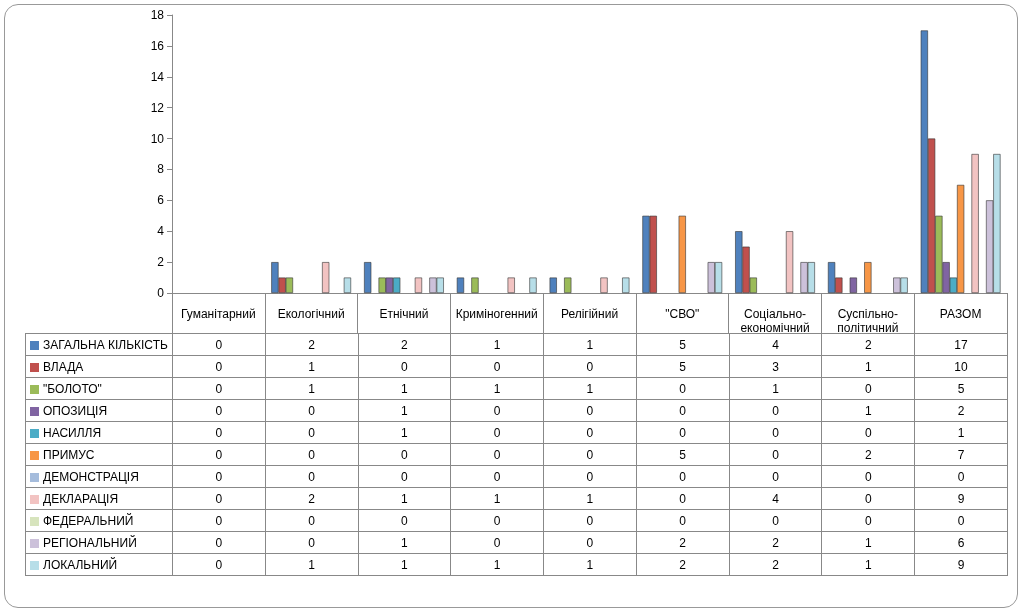 This screenshot has width=1024, height=612. What do you see at coordinates (99, 454) in the screenshot?
I see `legend-label: ПРИМУС` at bounding box center [99, 454].